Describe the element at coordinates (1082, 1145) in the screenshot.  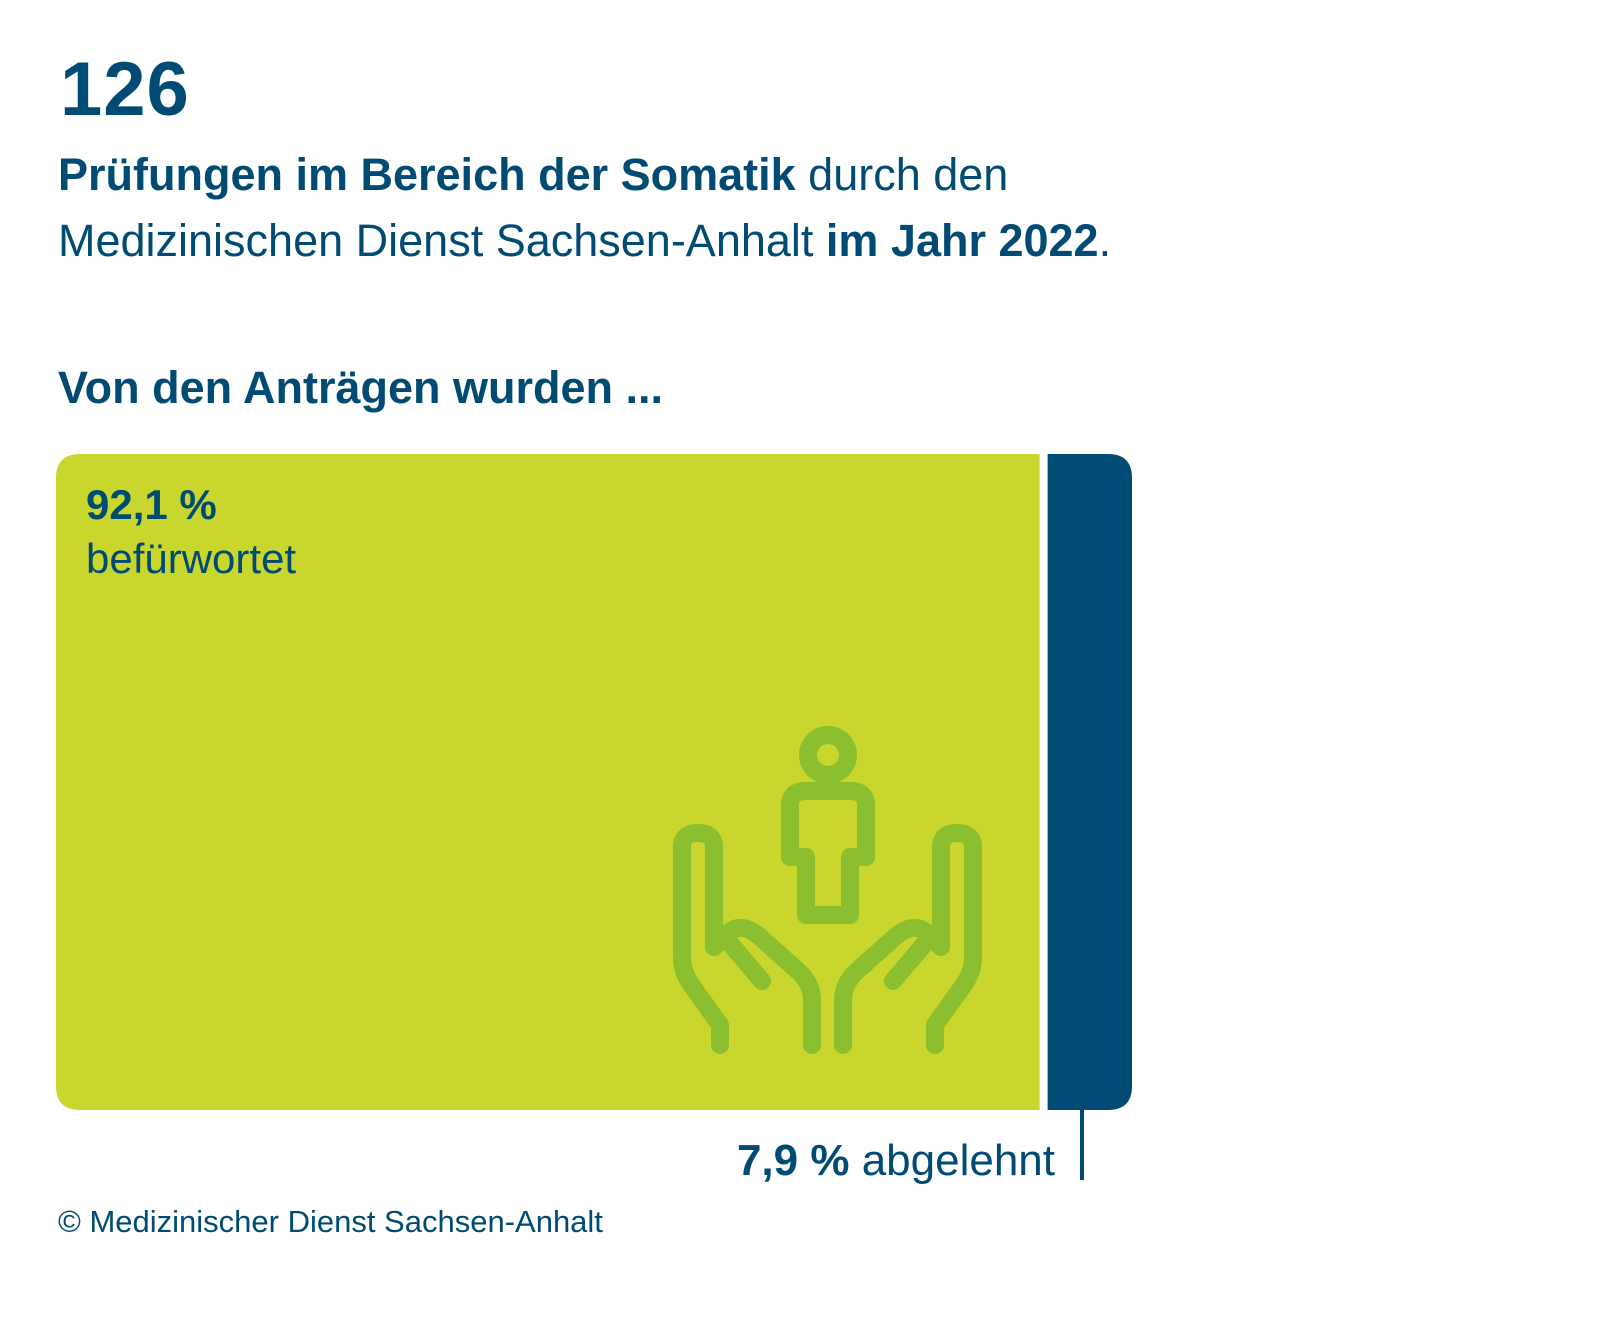
I see `rejected-leader-line` at that location.